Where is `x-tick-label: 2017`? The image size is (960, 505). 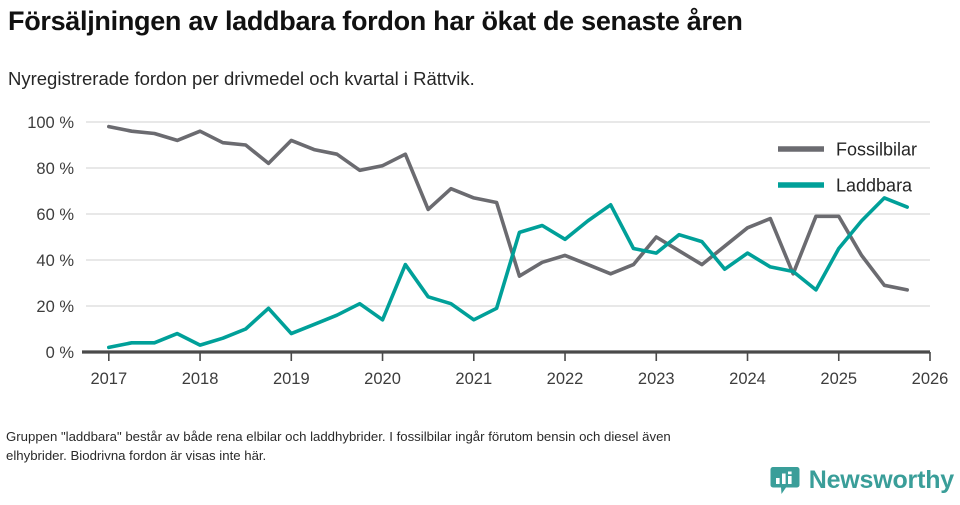 x-tick-label: 2017 is located at coordinates (108, 379).